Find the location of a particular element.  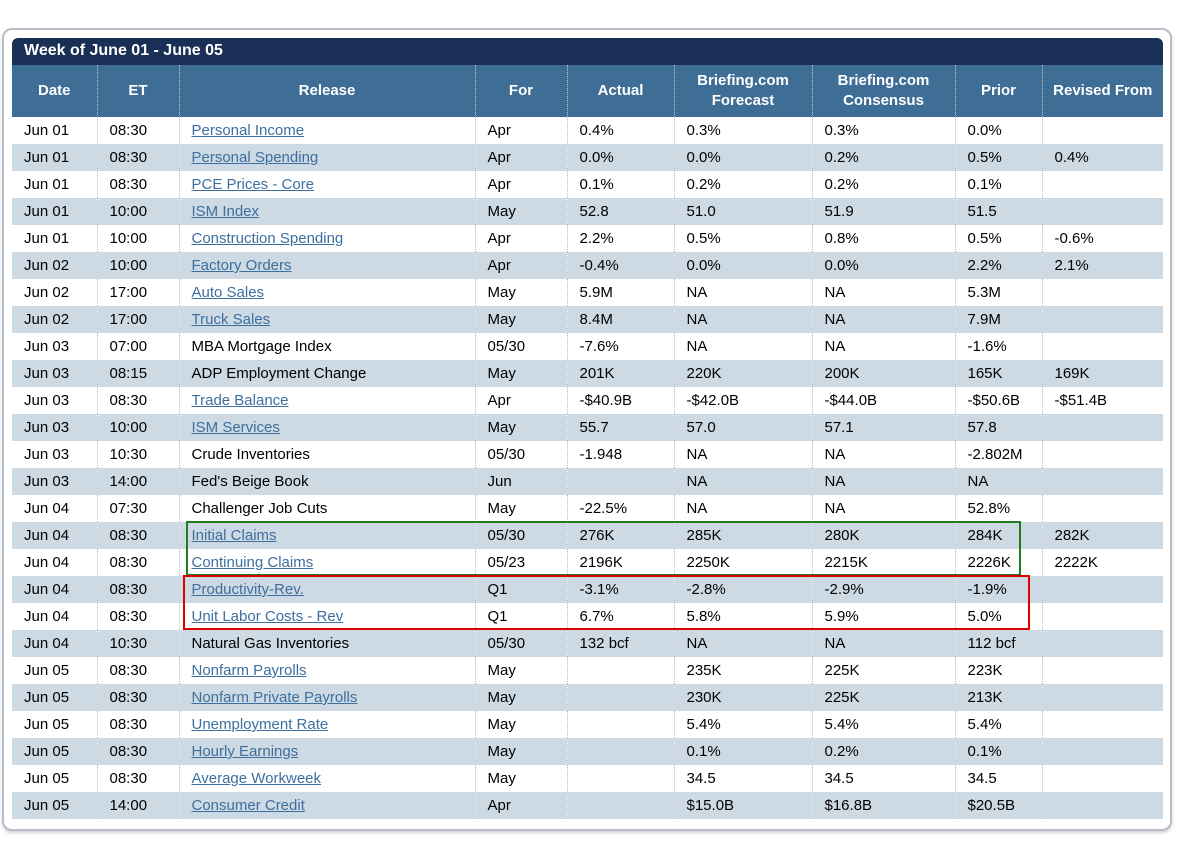

cell-actual: -1.948 is located at coordinates (620, 454).